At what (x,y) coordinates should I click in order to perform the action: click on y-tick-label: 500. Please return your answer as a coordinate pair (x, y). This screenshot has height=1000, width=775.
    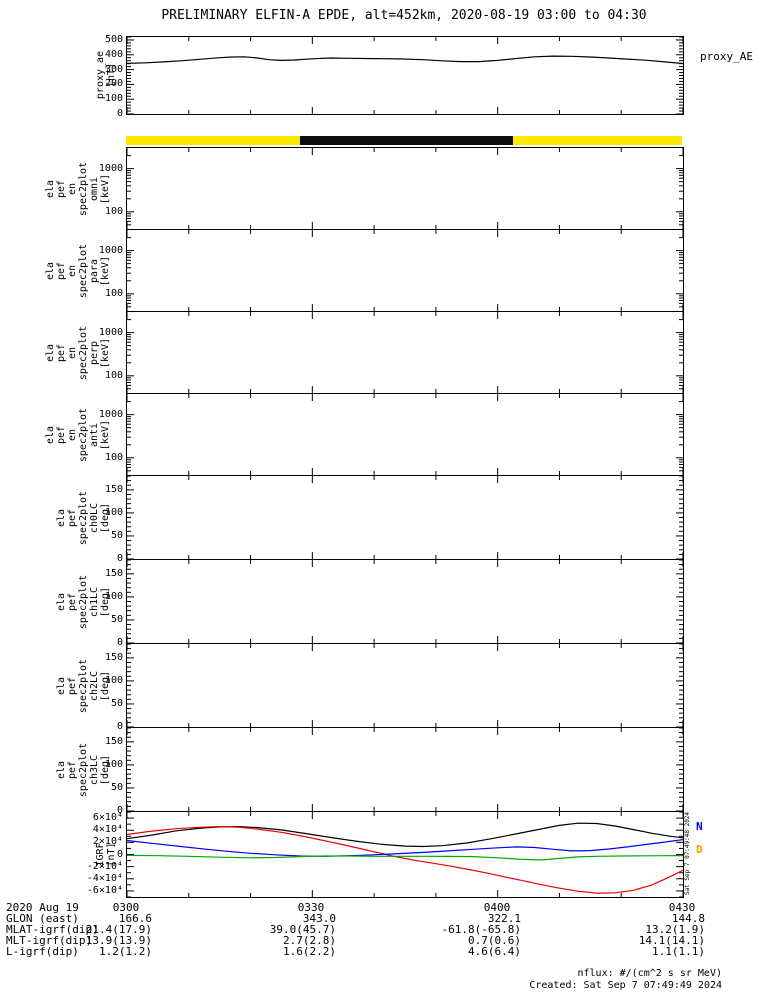
    Looking at the image, I should click on (113, 39).